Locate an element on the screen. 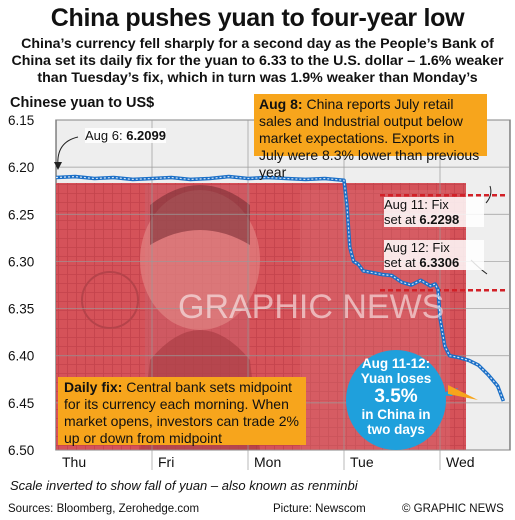 Image resolution: width=515 pixels, height=520 pixels. fix-lines is located at coordinates (444, 242).